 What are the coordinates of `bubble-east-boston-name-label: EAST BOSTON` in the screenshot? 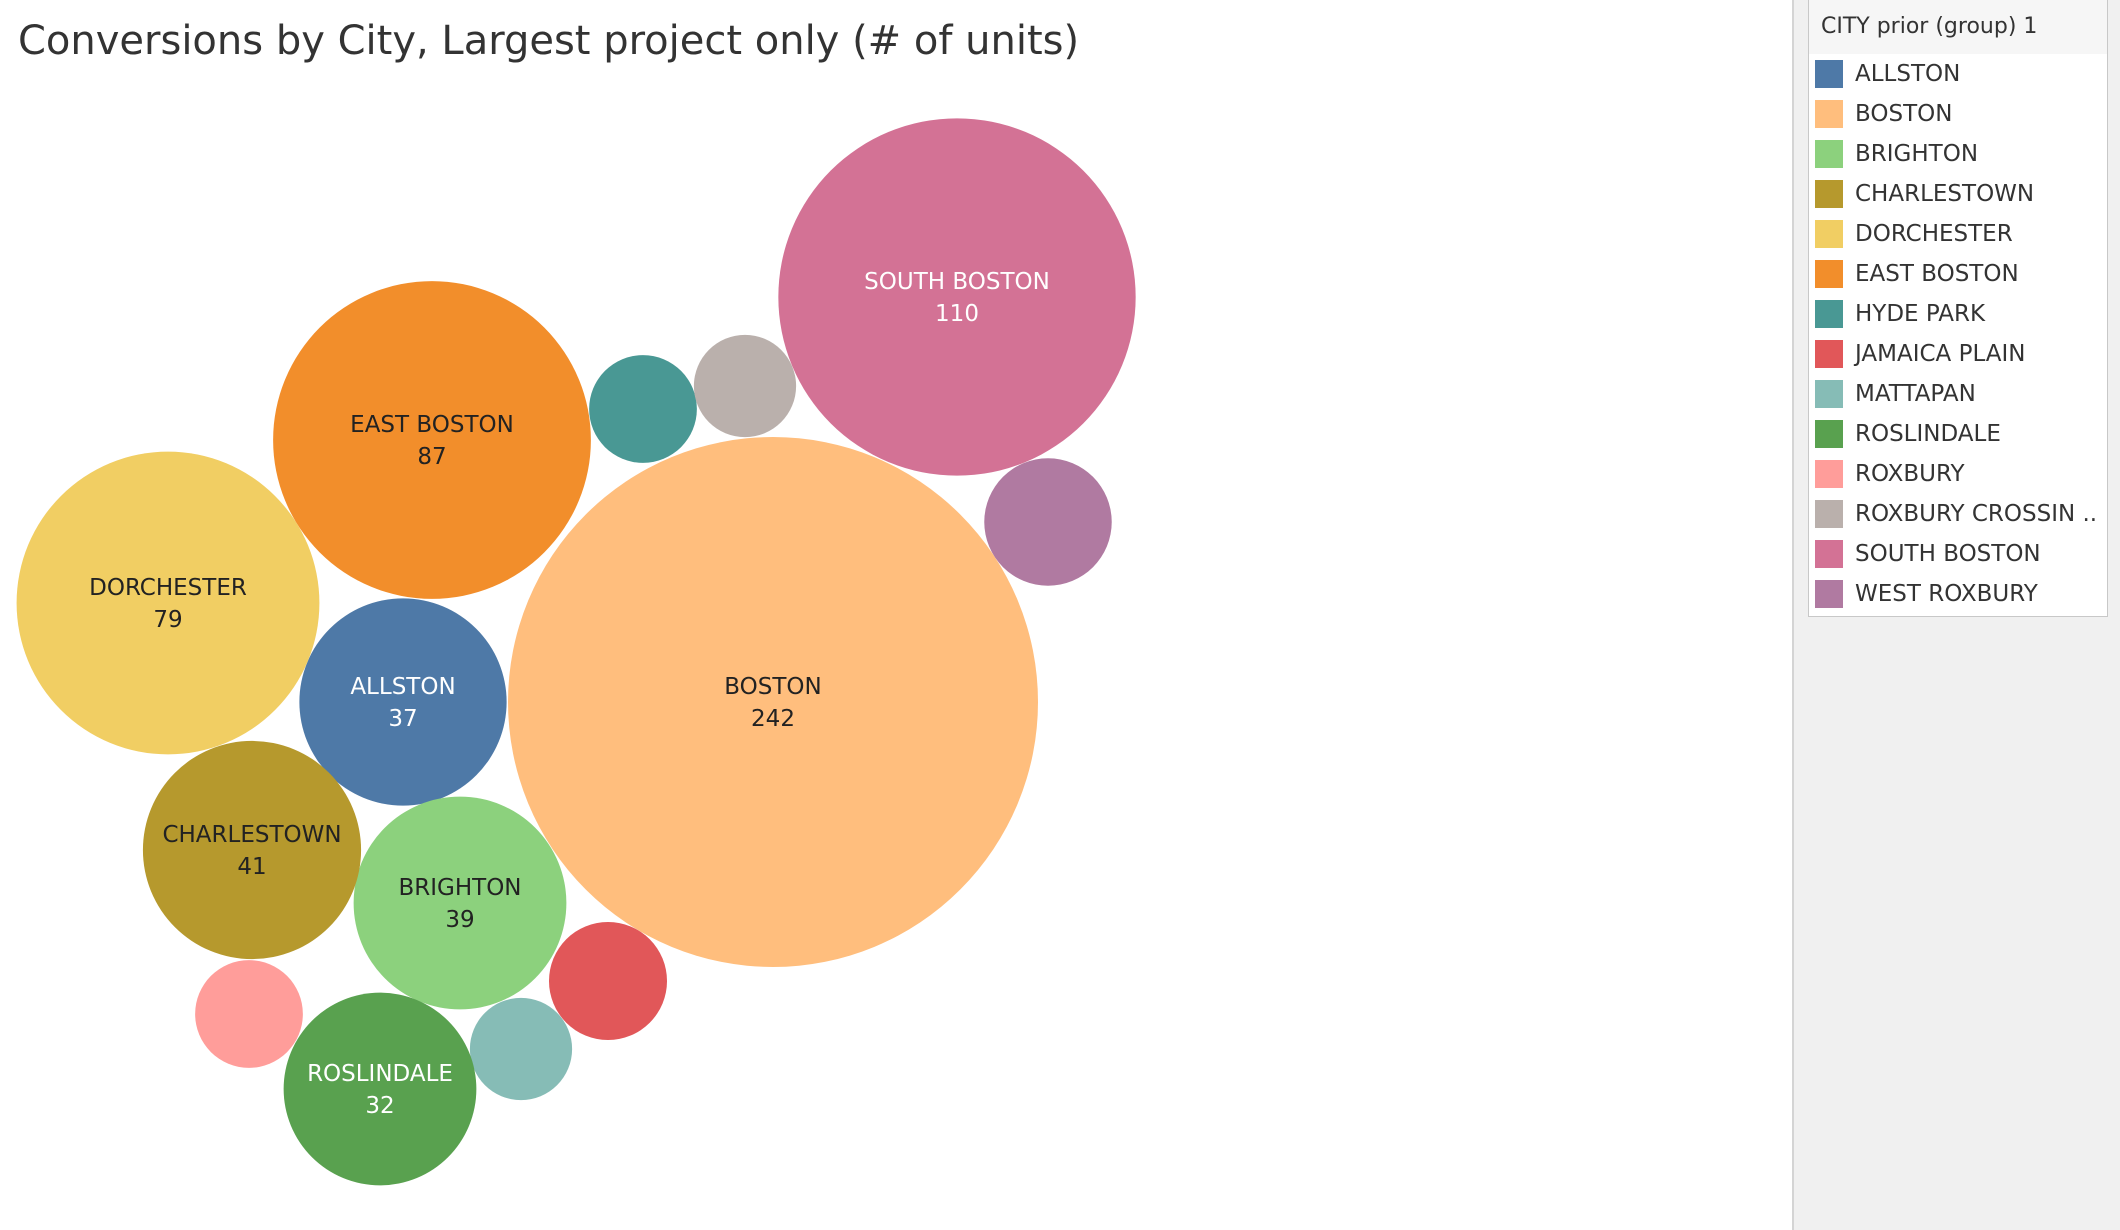 It's located at (432, 425).